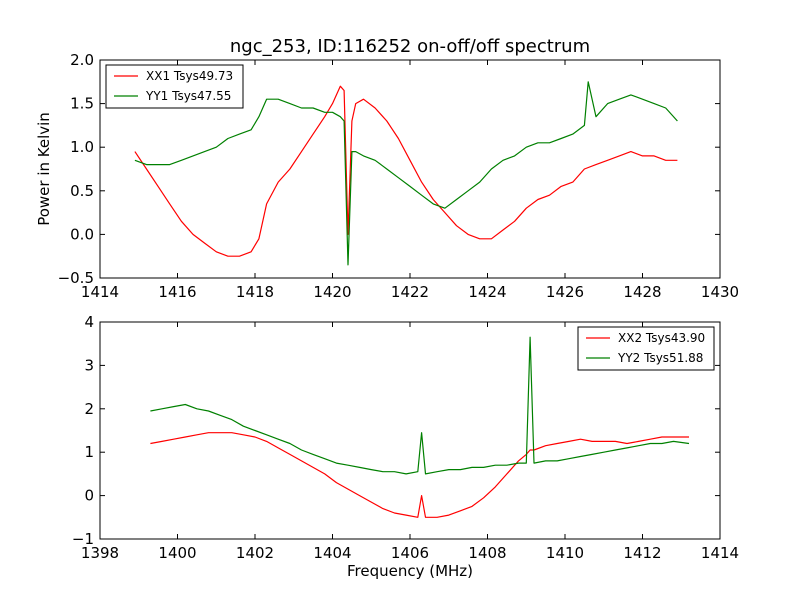 The width and height of the screenshot is (800, 600). I want to click on x-tick-label: 1424, so click(487, 292).